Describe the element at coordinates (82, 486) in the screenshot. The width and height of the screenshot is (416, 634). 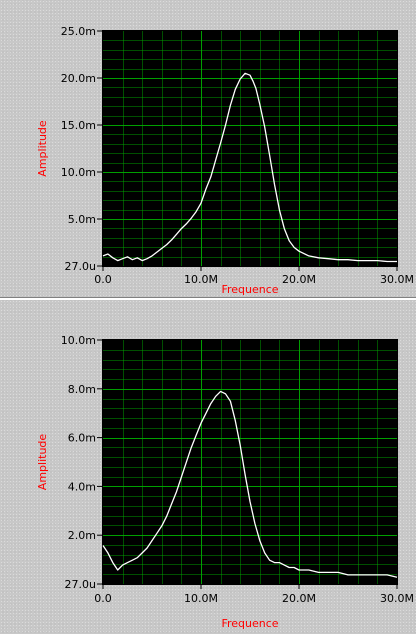
I see `y-tick-label: 4.0m` at that location.